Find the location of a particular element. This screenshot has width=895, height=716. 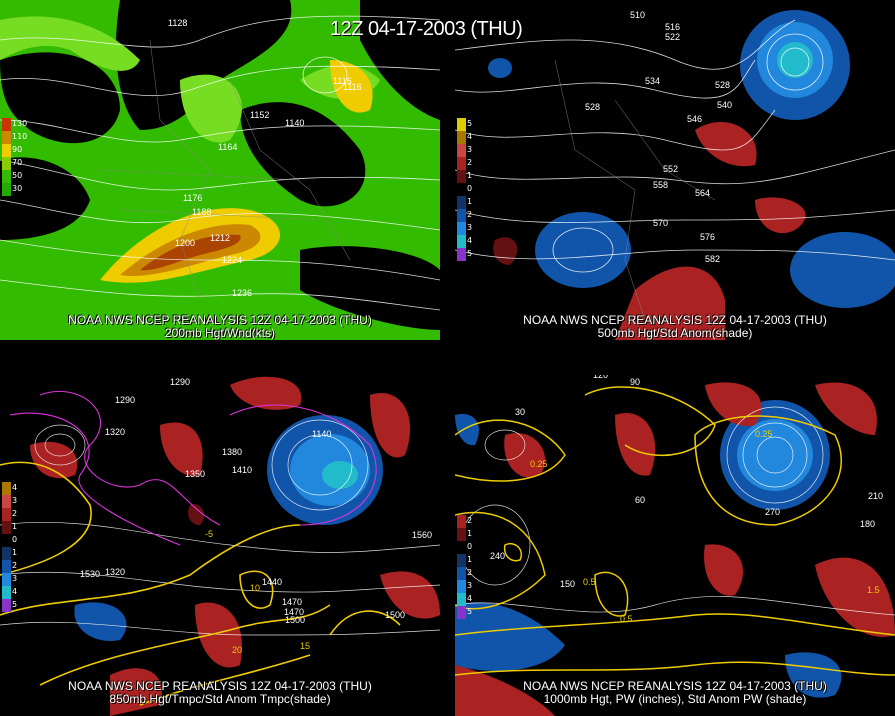

legend-entry: 90 is located at coordinates (15, 150).